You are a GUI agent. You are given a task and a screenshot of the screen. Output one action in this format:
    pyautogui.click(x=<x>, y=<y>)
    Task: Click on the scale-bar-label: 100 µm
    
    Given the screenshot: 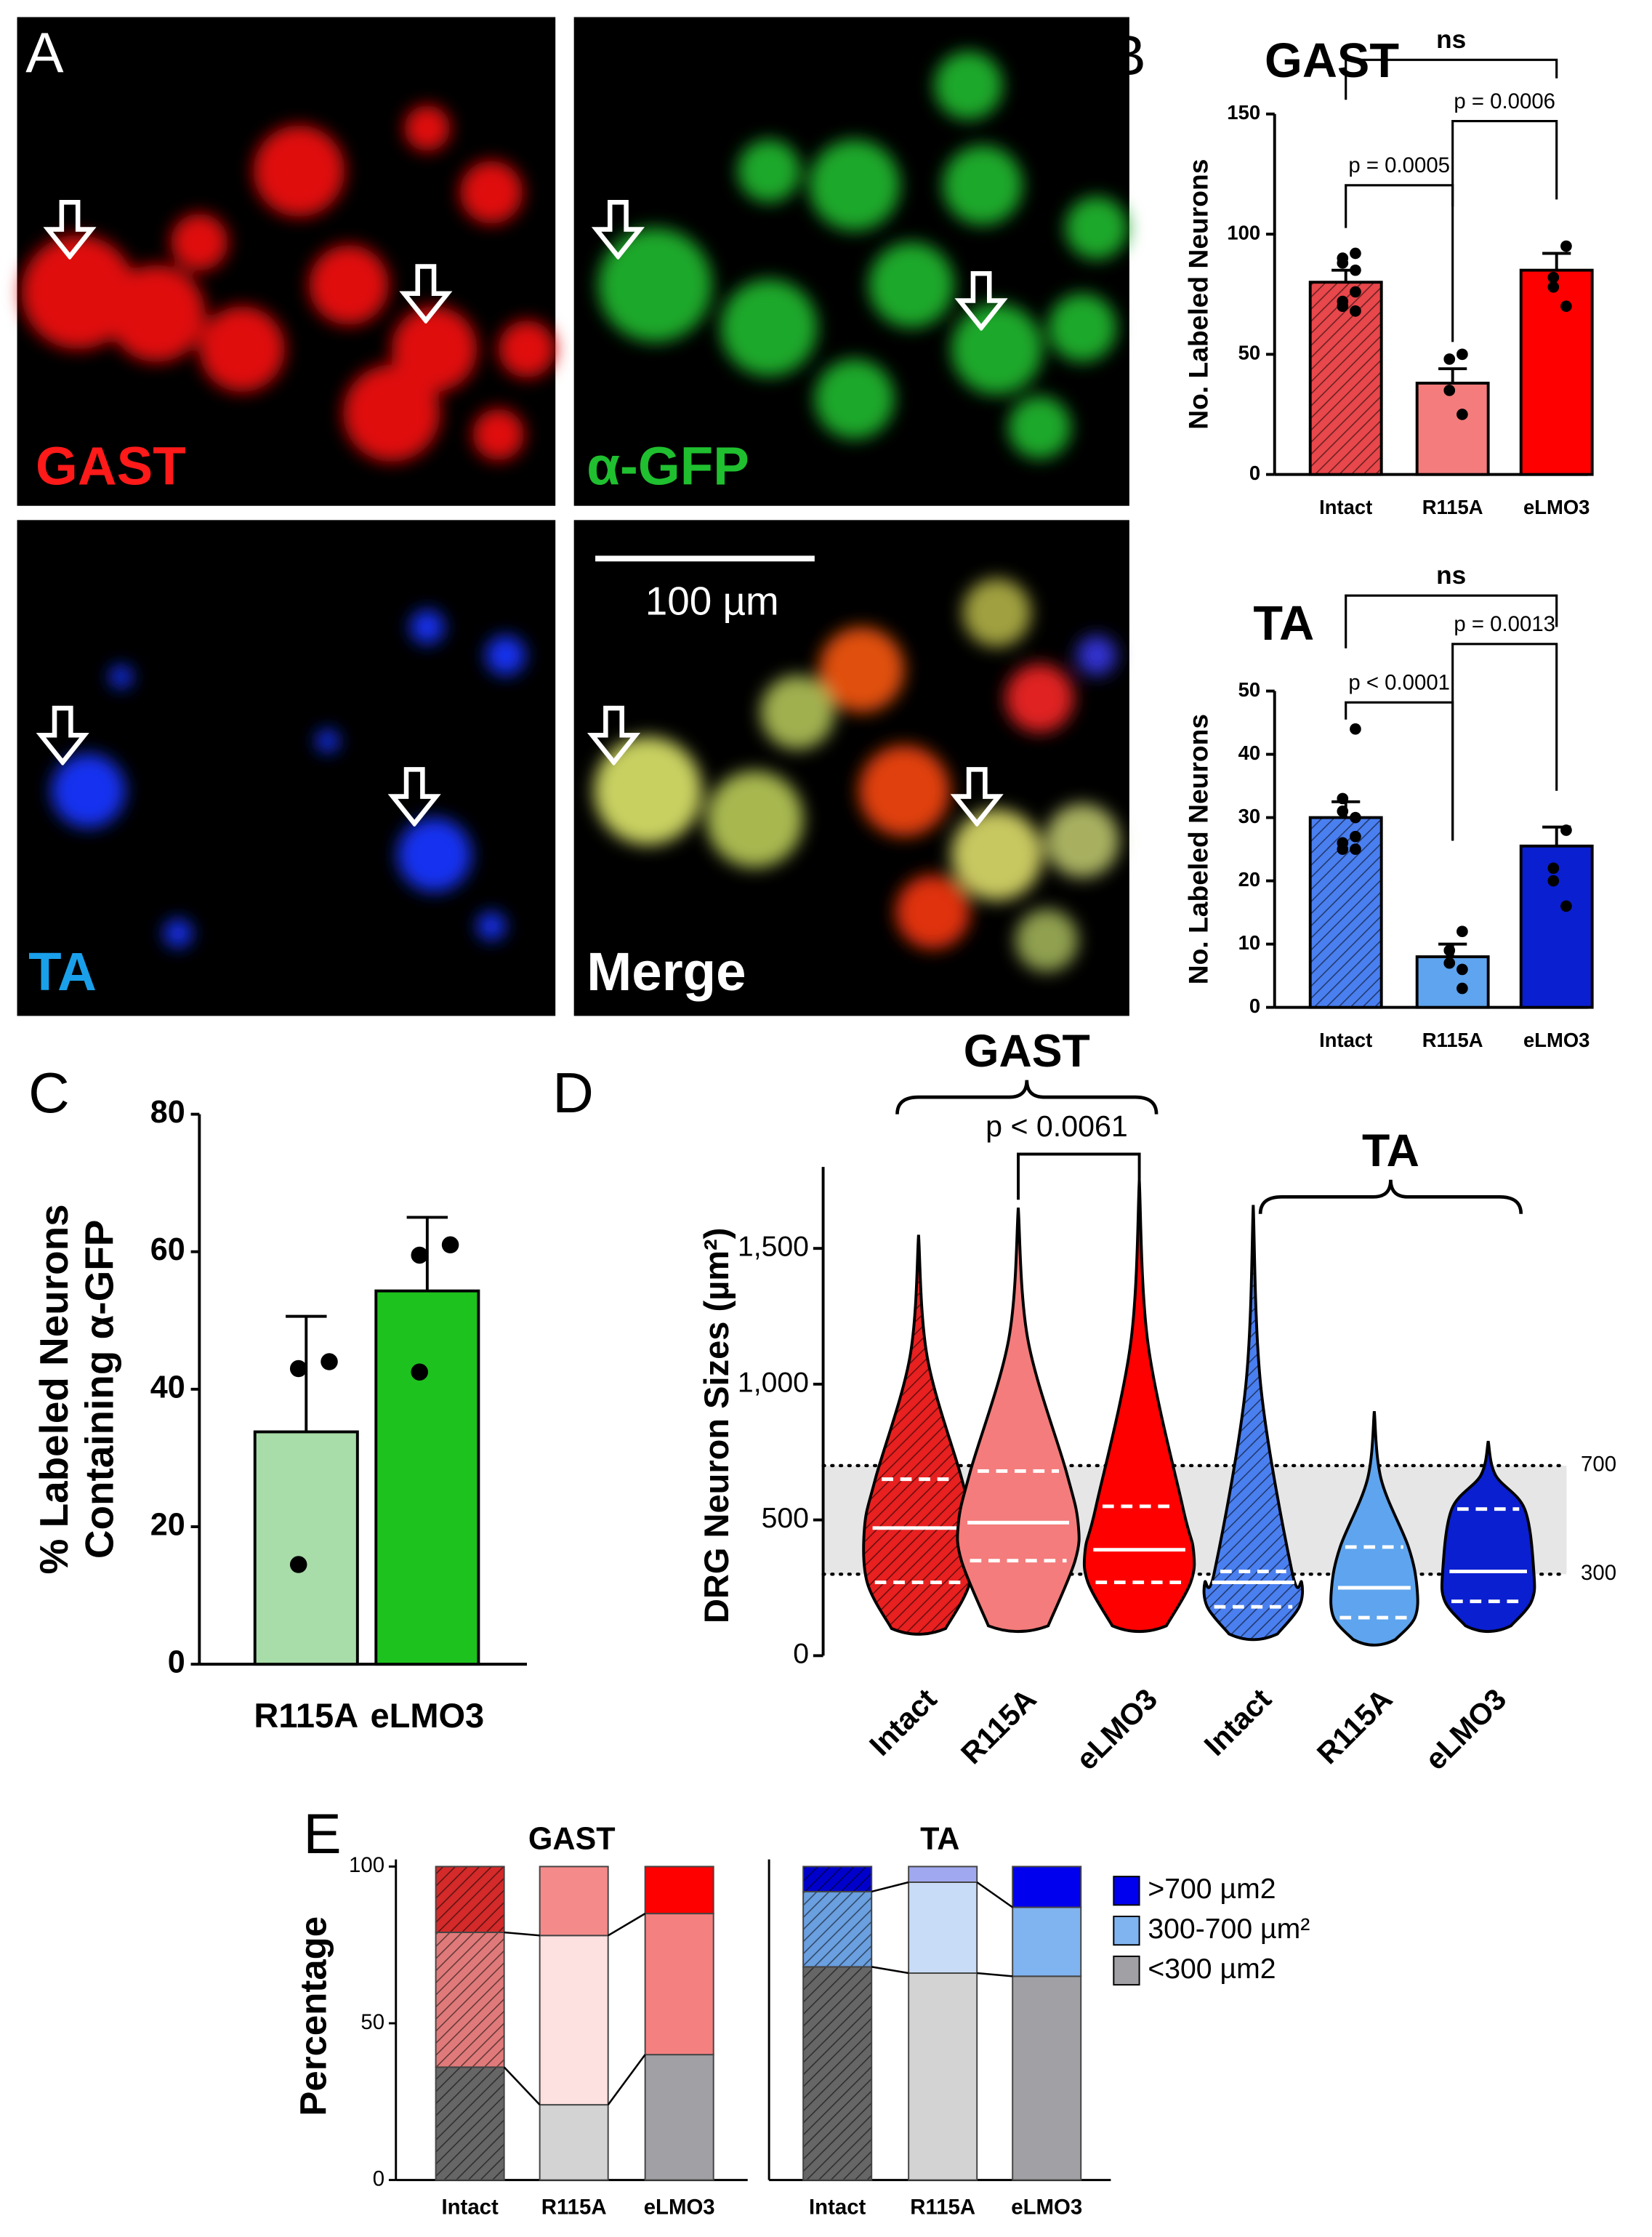 What is the action you would take?
    pyautogui.click(x=712, y=600)
    